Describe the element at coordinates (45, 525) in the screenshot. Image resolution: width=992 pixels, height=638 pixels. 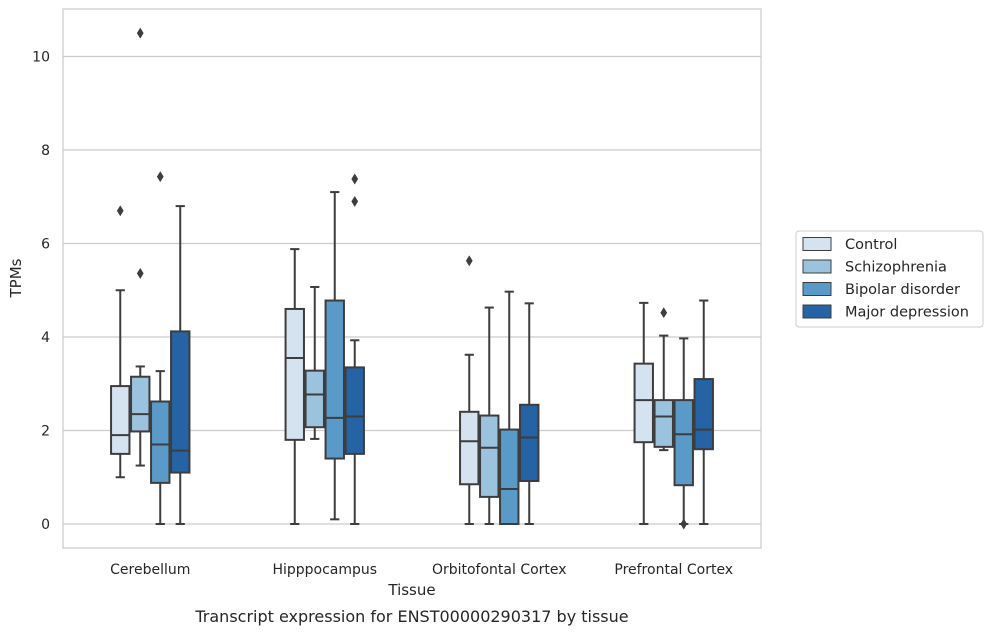
I see `y-tick-label: 0` at that location.